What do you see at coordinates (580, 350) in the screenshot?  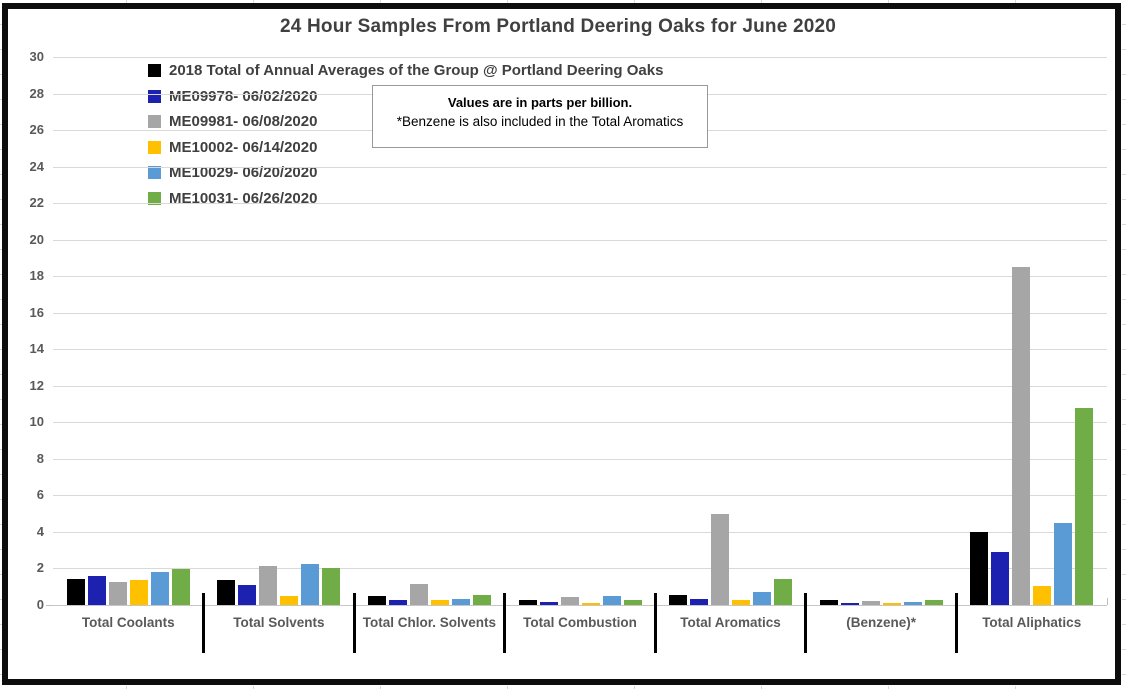 I see `gridline-y14` at bounding box center [580, 350].